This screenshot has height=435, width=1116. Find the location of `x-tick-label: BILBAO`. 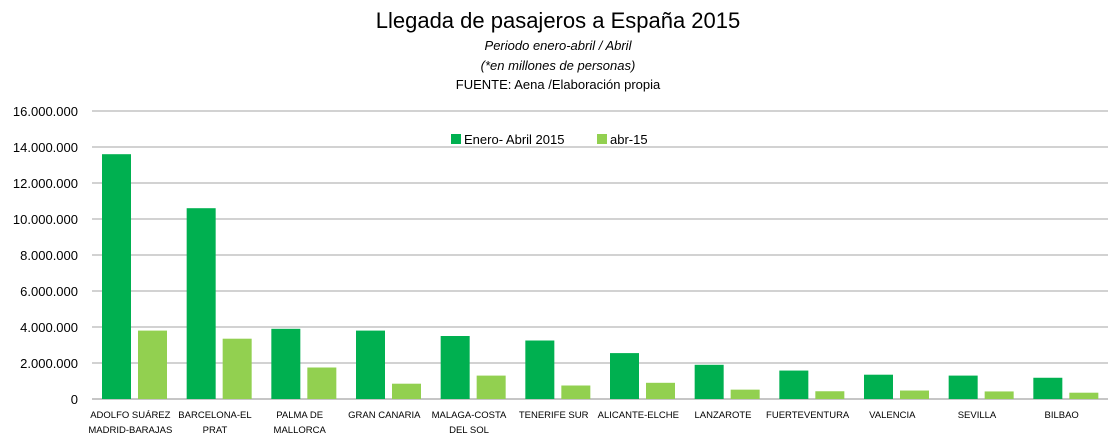

x-tick-label: BILBAO is located at coordinates (1062, 415).